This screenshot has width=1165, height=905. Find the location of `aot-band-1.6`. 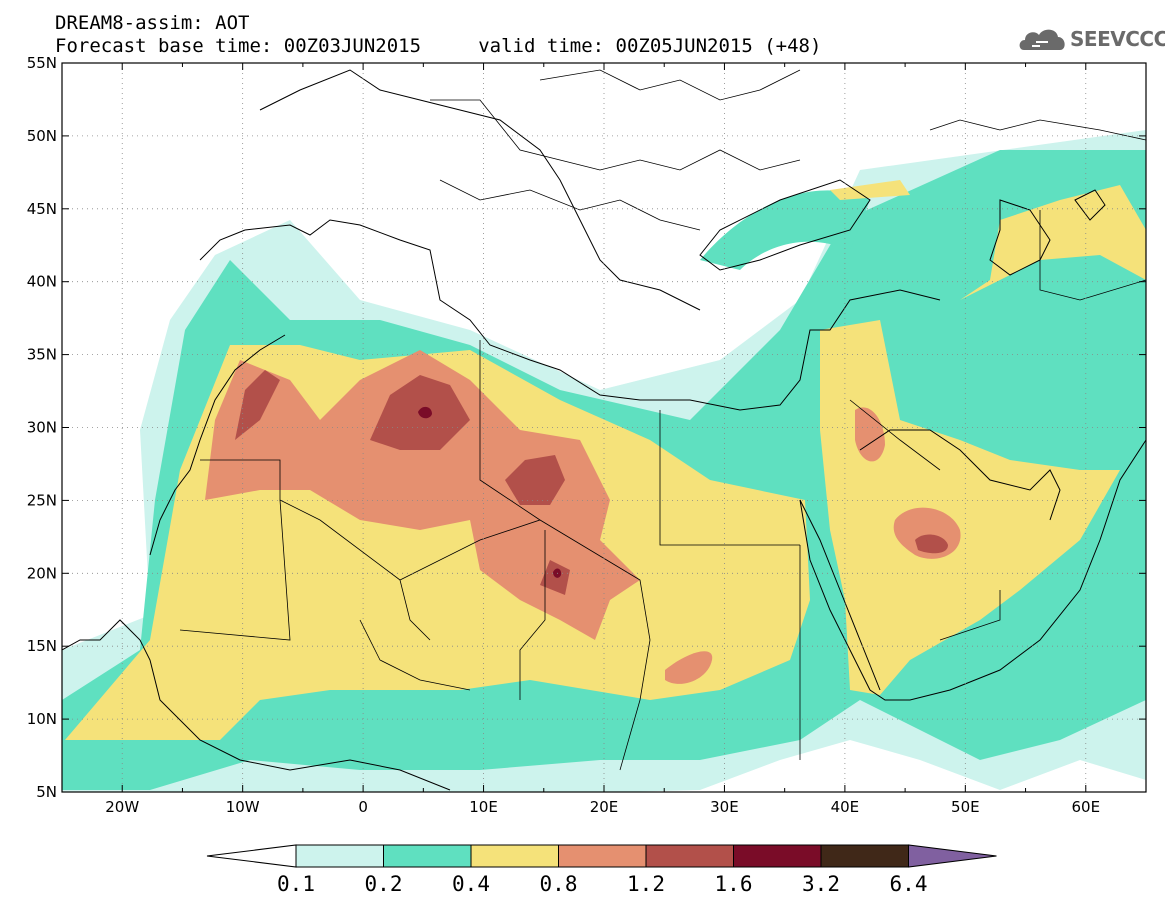

aot-band-1.6 is located at coordinates (425, 412).